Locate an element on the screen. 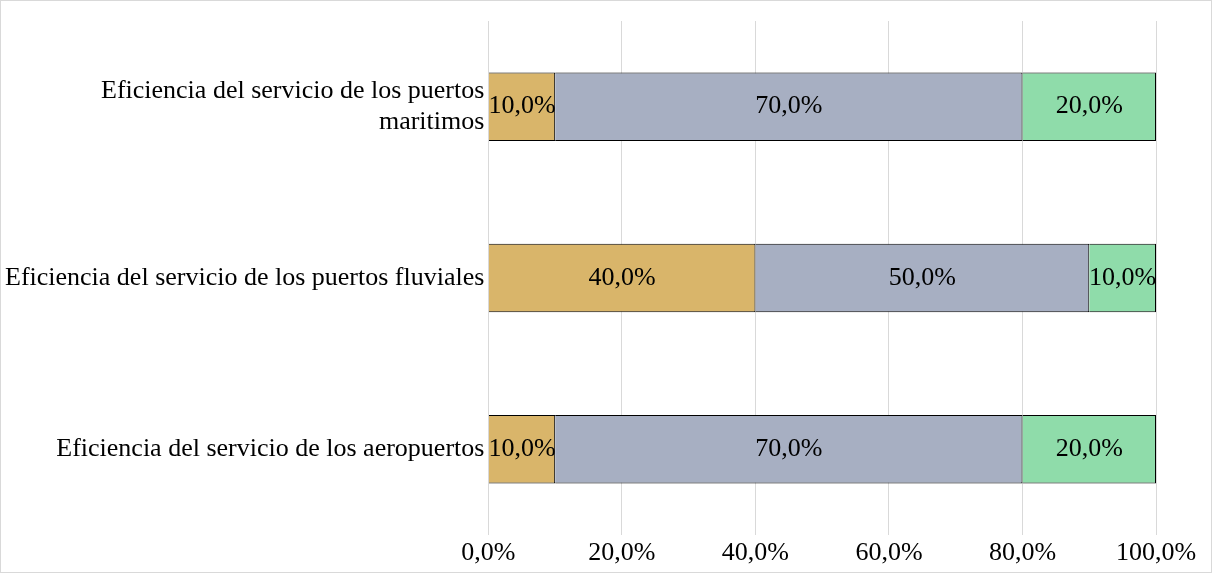 Image resolution: width=1212 pixels, height=573 pixels. x-tick-label: 40,0% is located at coordinates (755, 552).